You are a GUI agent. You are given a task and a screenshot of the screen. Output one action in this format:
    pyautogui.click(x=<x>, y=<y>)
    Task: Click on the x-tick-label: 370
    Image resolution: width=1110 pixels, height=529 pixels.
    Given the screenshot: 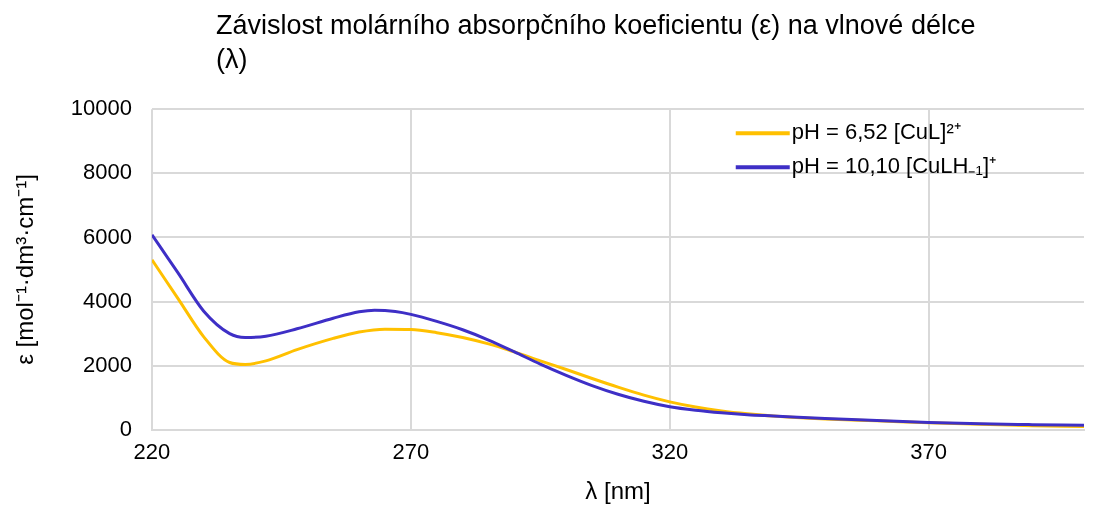 What is the action you would take?
    pyautogui.click(x=929, y=452)
    